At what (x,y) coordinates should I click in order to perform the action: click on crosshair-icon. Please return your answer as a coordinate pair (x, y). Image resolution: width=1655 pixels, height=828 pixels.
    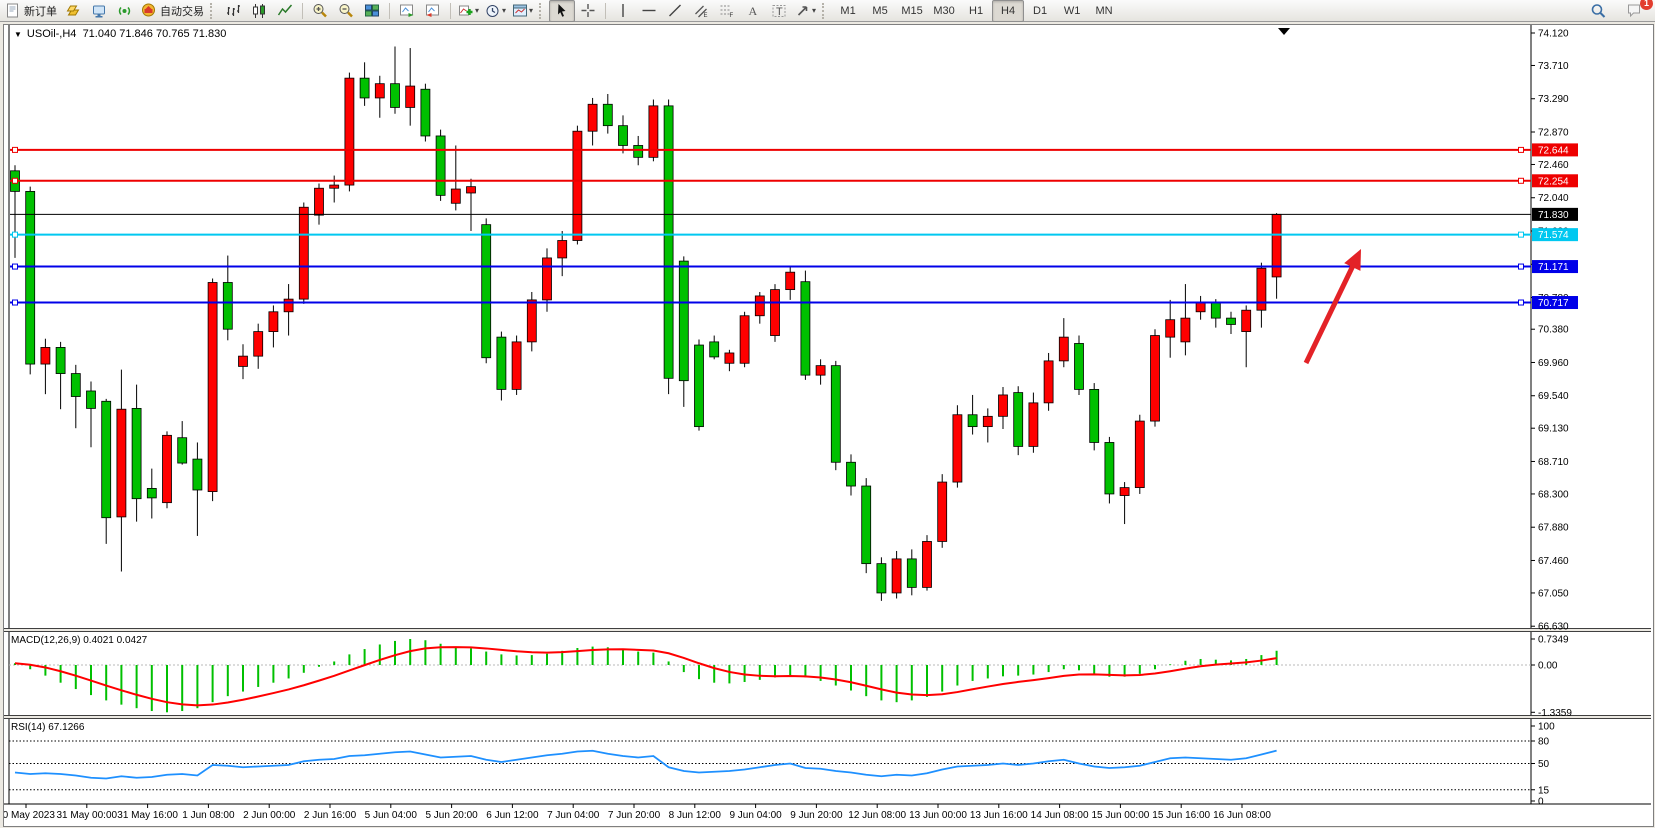
    Looking at the image, I should click on (588, 10).